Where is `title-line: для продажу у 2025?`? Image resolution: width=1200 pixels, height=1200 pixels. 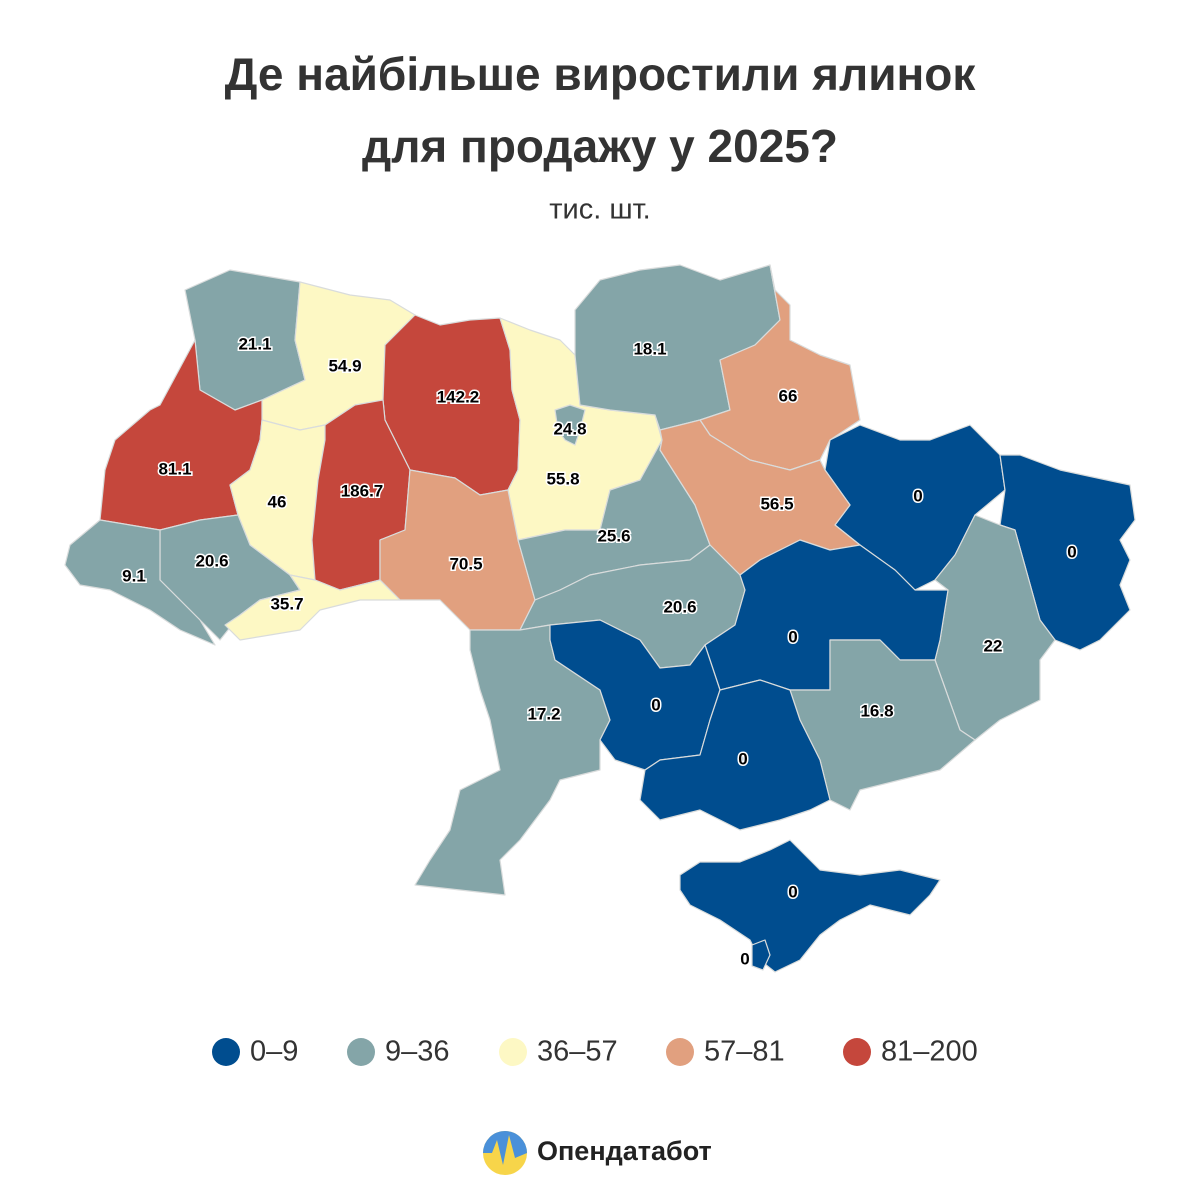 title-line: для продажу у 2025? is located at coordinates (600, 146).